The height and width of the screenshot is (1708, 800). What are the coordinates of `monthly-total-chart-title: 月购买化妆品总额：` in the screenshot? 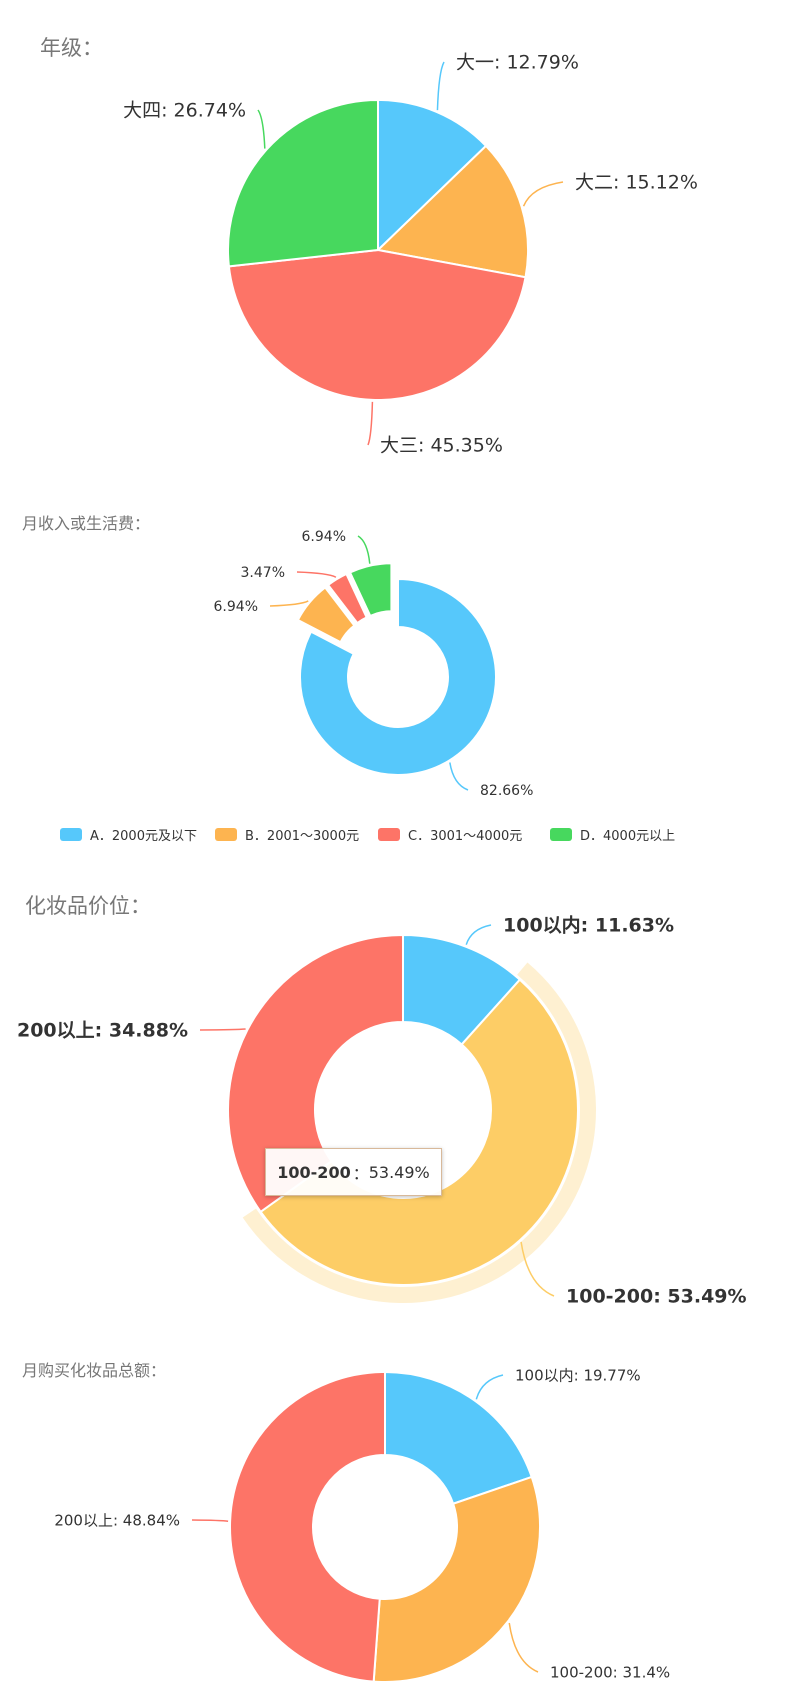 It's located at (94, 1370).